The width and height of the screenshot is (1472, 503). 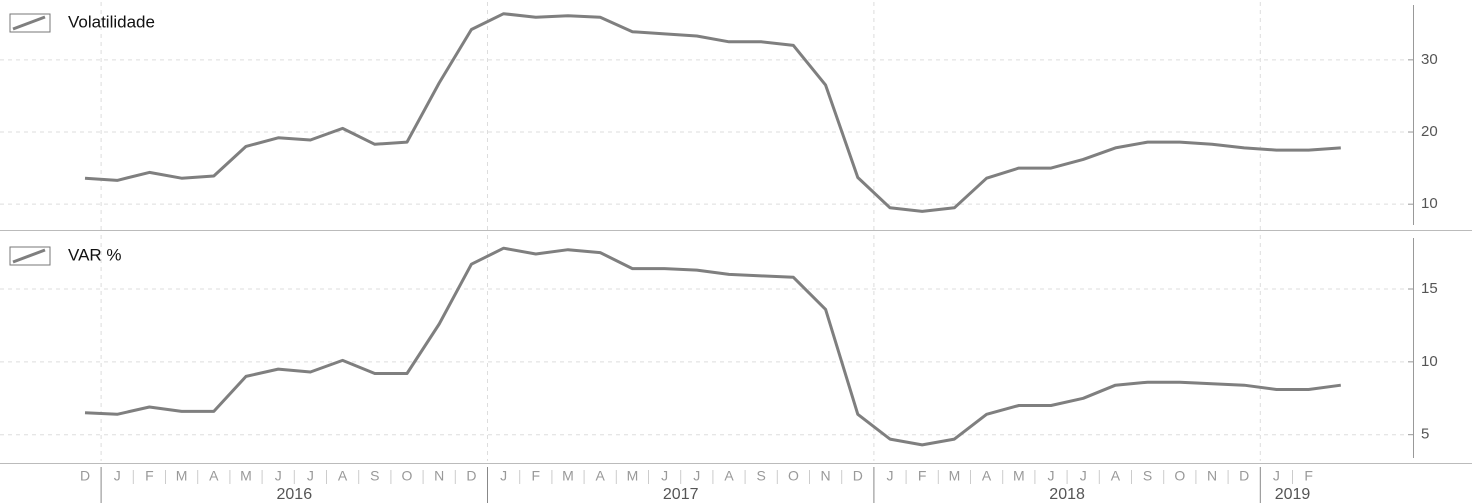 I want to click on legend-label: Volatilidade, so click(x=111, y=21).